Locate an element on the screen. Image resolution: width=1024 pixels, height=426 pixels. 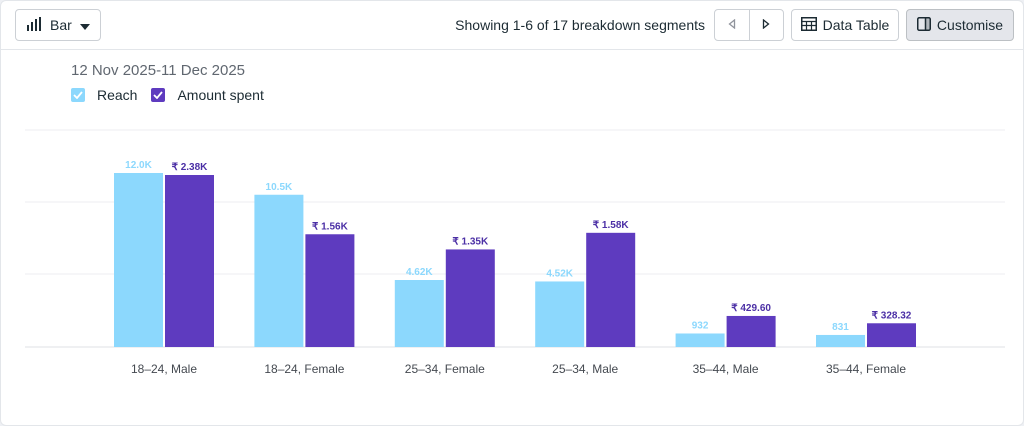
legend-item-amount-spent: Amount spent is located at coordinates (207, 95).